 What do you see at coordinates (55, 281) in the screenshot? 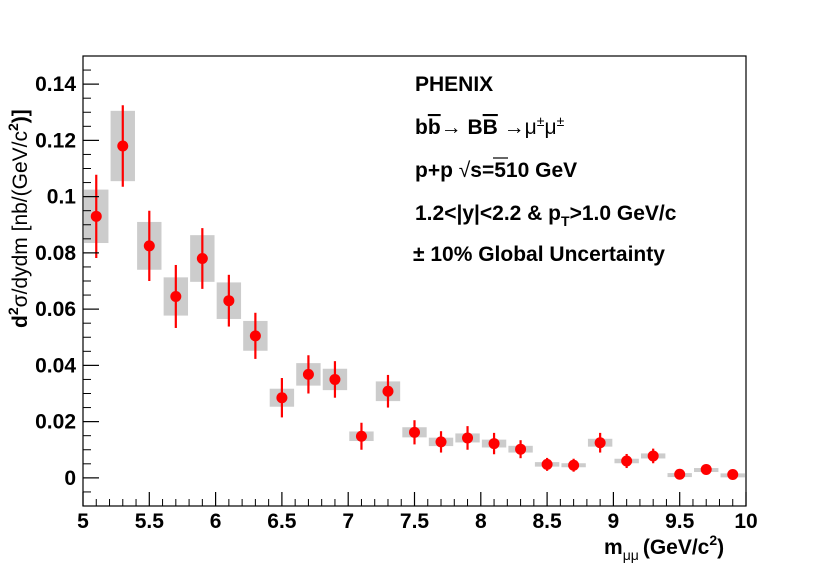
I see `y-tick-labels: 0 0.02 0.04 0.06 0.08 0.1 0.12 0.14` at bounding box center [55, 281].